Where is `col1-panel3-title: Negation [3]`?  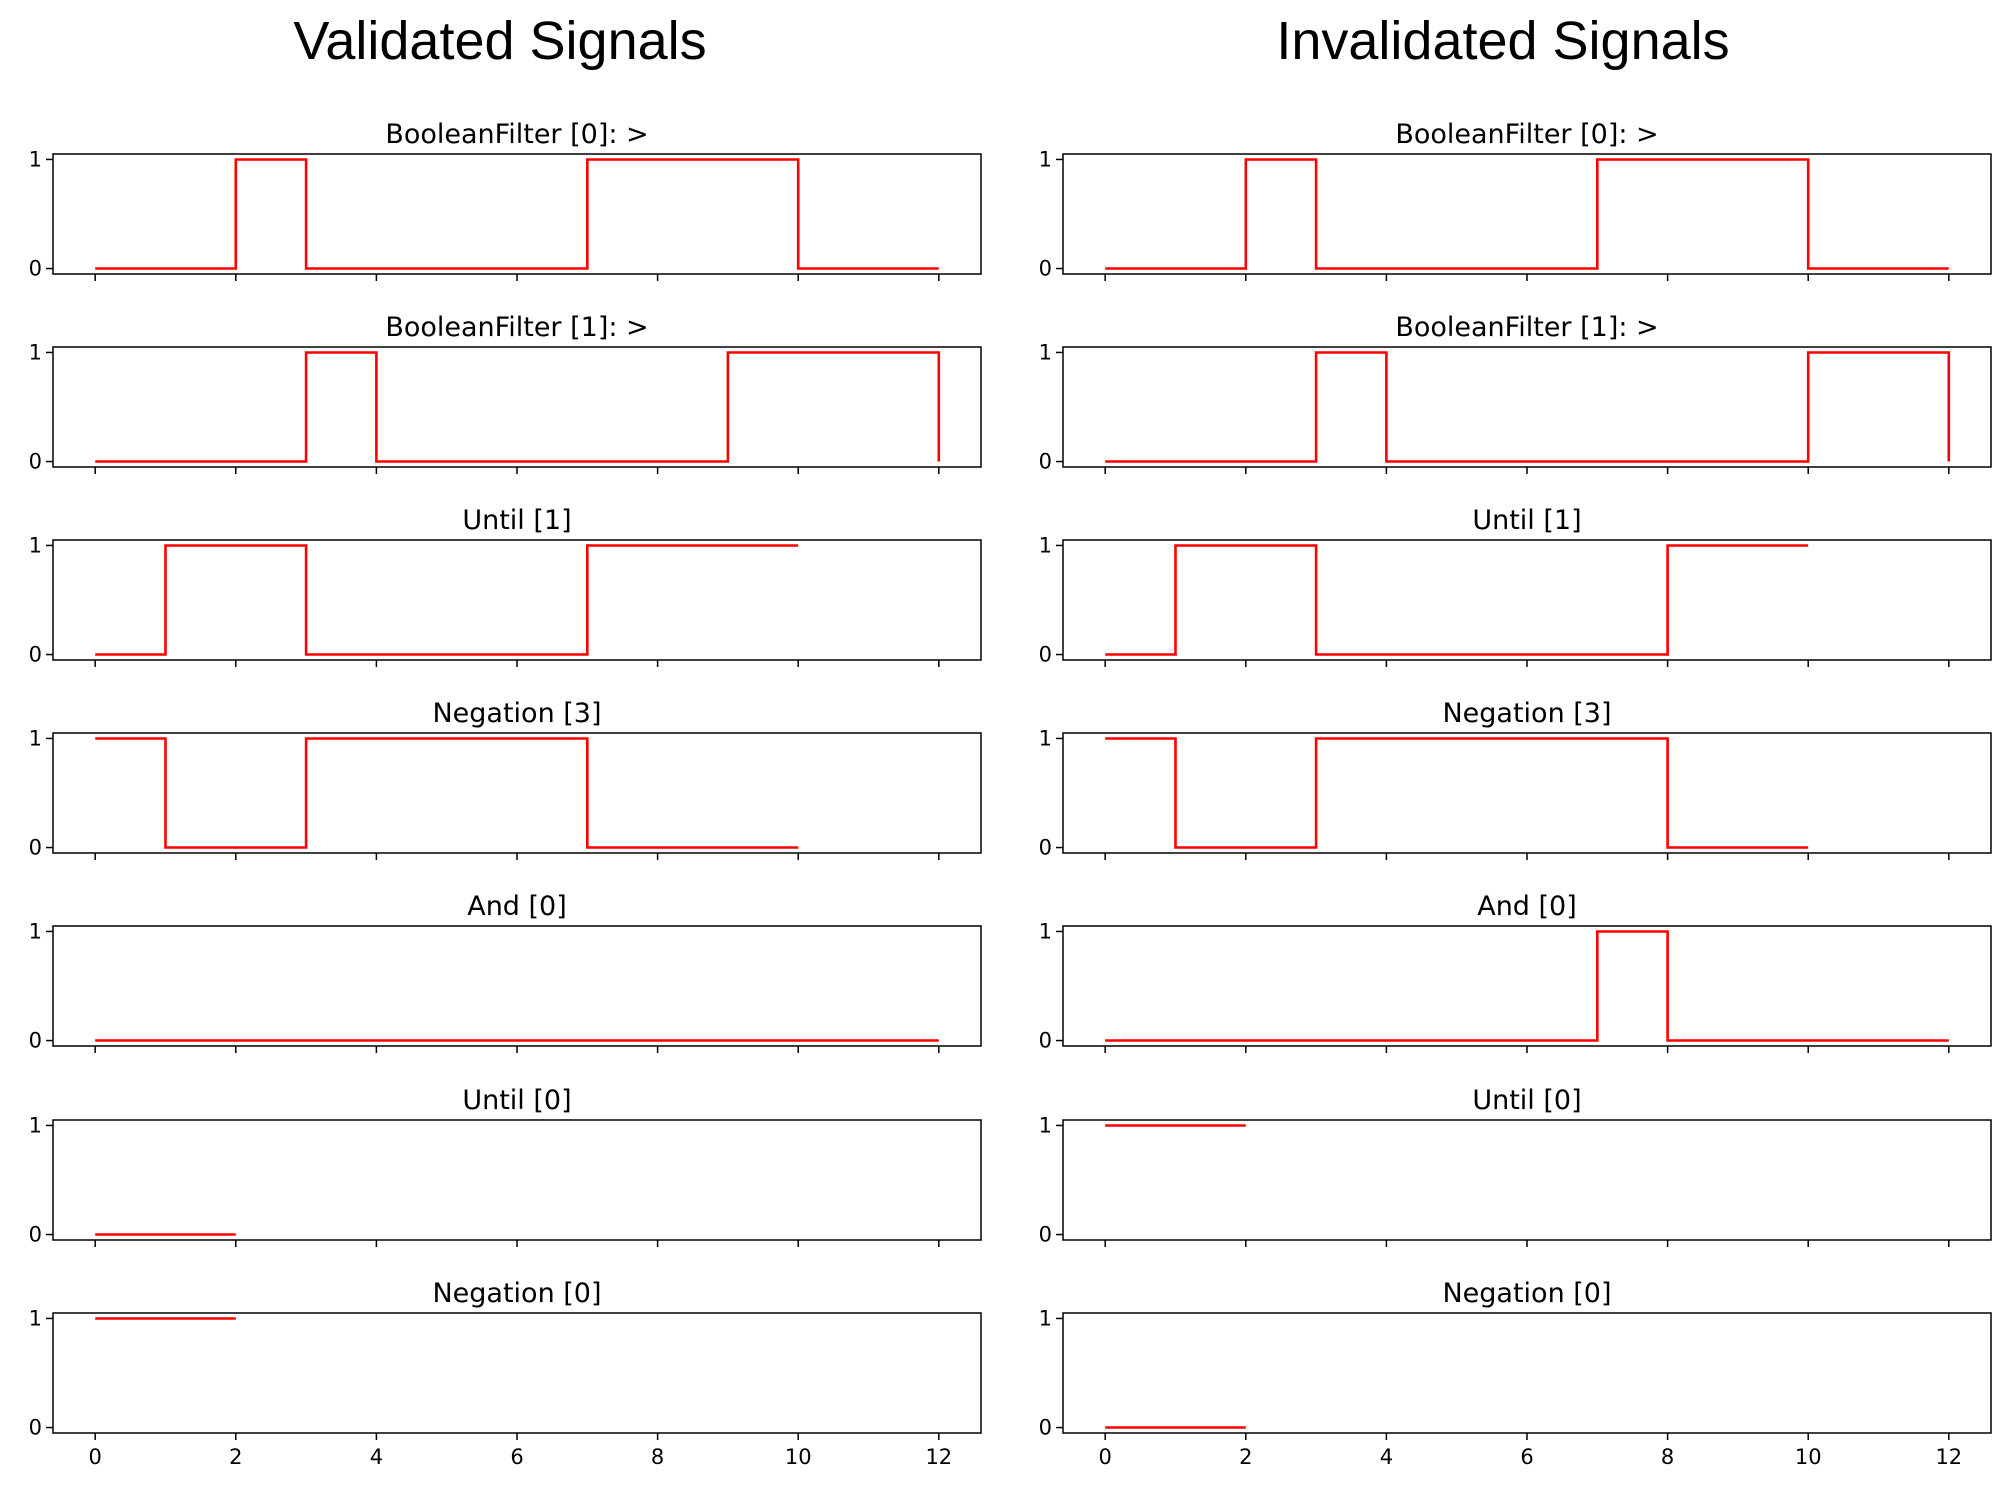
col1-panel3-title: Negation [3] is located at coordinates (1526, 713).